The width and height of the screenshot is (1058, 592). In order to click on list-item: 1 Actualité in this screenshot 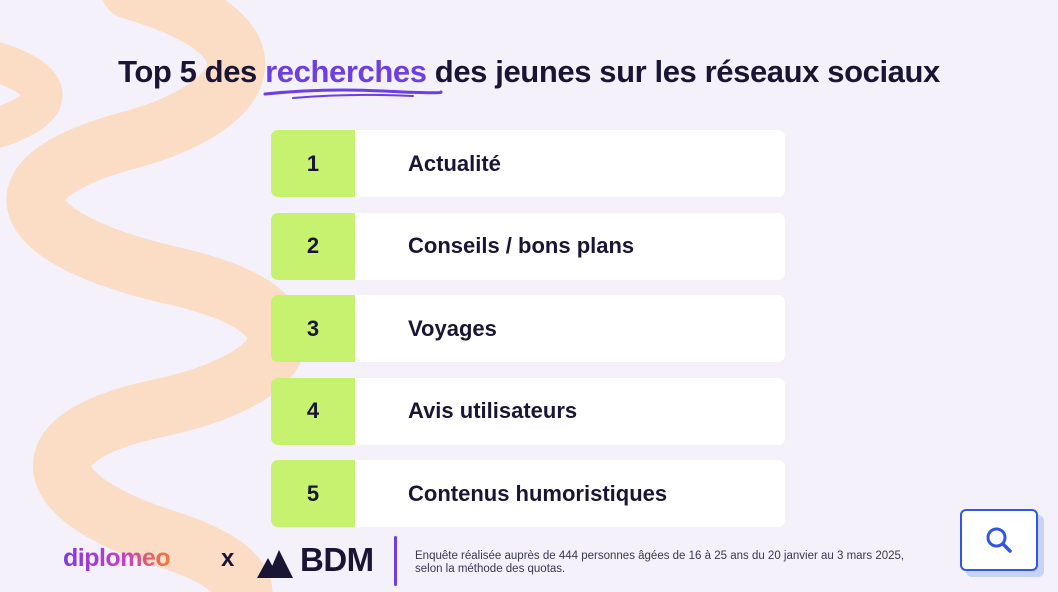, I will do `click(528, 163)`.